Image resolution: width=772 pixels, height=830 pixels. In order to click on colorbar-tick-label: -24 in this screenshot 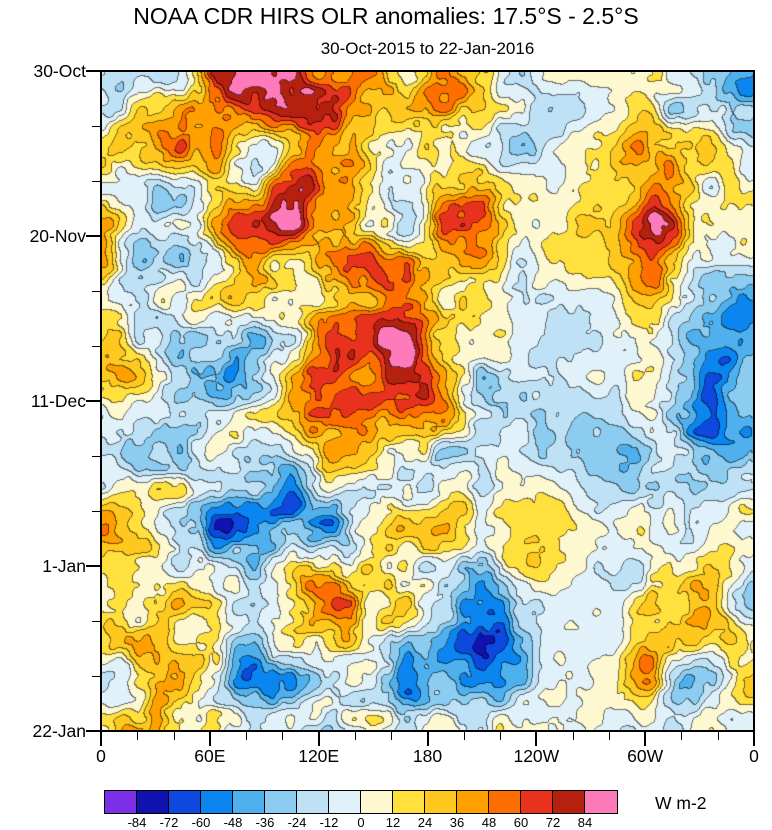, I will do `click(297, 822)`.